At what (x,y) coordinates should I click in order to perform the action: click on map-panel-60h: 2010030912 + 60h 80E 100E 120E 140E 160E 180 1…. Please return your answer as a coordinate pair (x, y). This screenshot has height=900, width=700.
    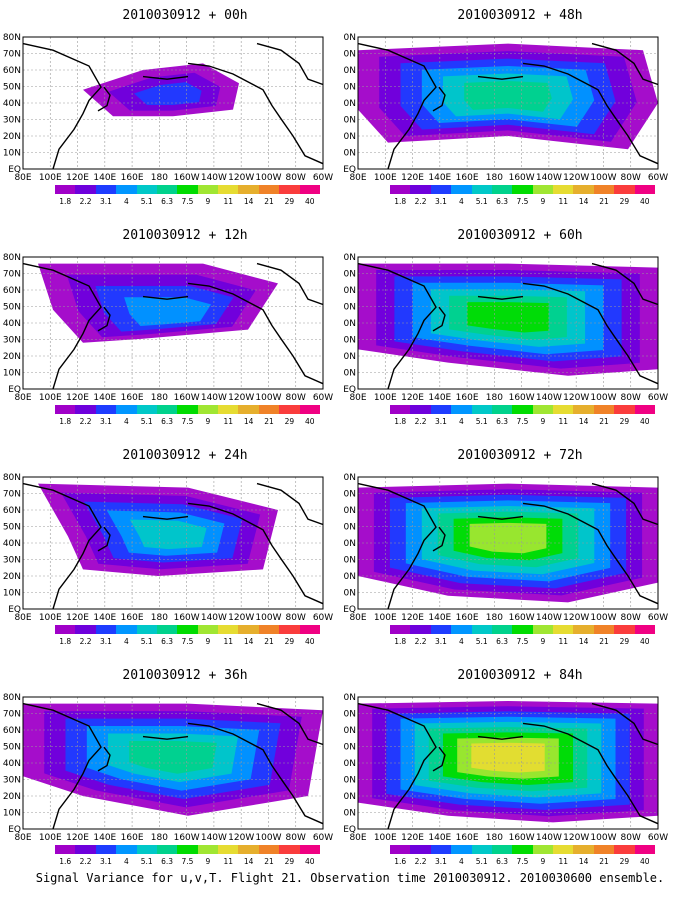
    Looking at the image, I should click on (516, 332).